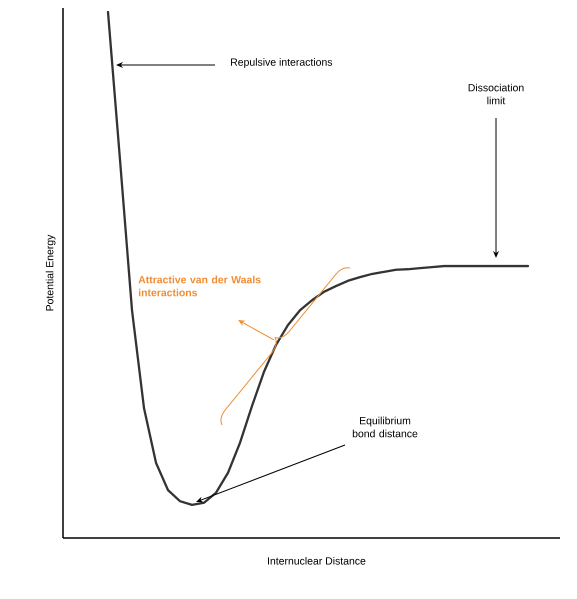 The height and width of the screenshot is (599, 577). I want to click on annotation: Dissociation limit, so click(496, 94).